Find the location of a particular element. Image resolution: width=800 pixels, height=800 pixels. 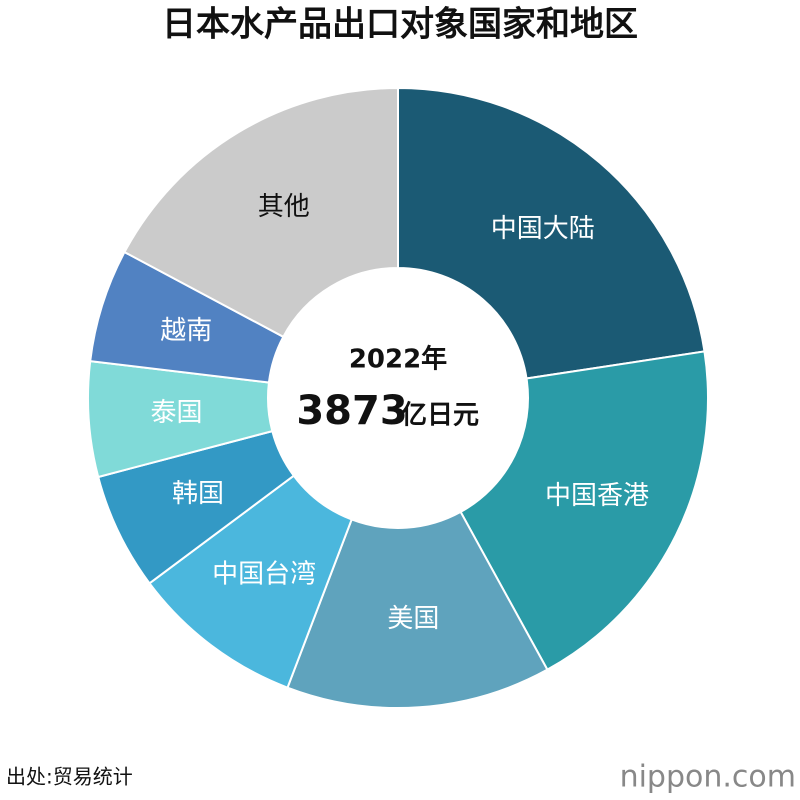

segment-label: 中国香港 is located at coordinates (597, 496).